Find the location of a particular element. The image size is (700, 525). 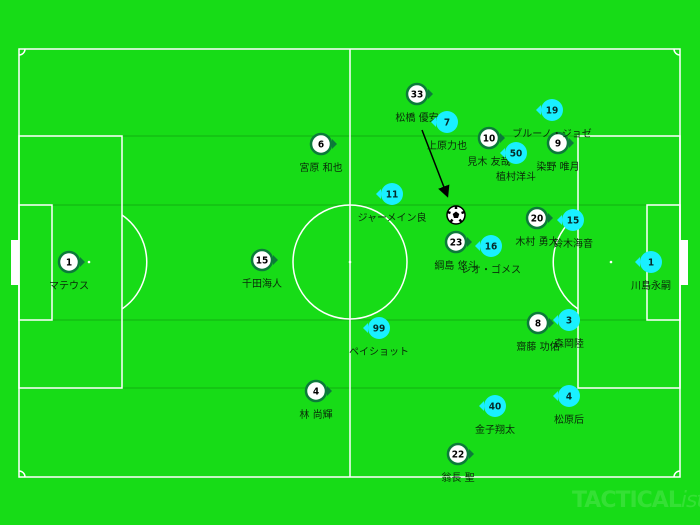

player-number: 3 is located at coordinates (569, 321).